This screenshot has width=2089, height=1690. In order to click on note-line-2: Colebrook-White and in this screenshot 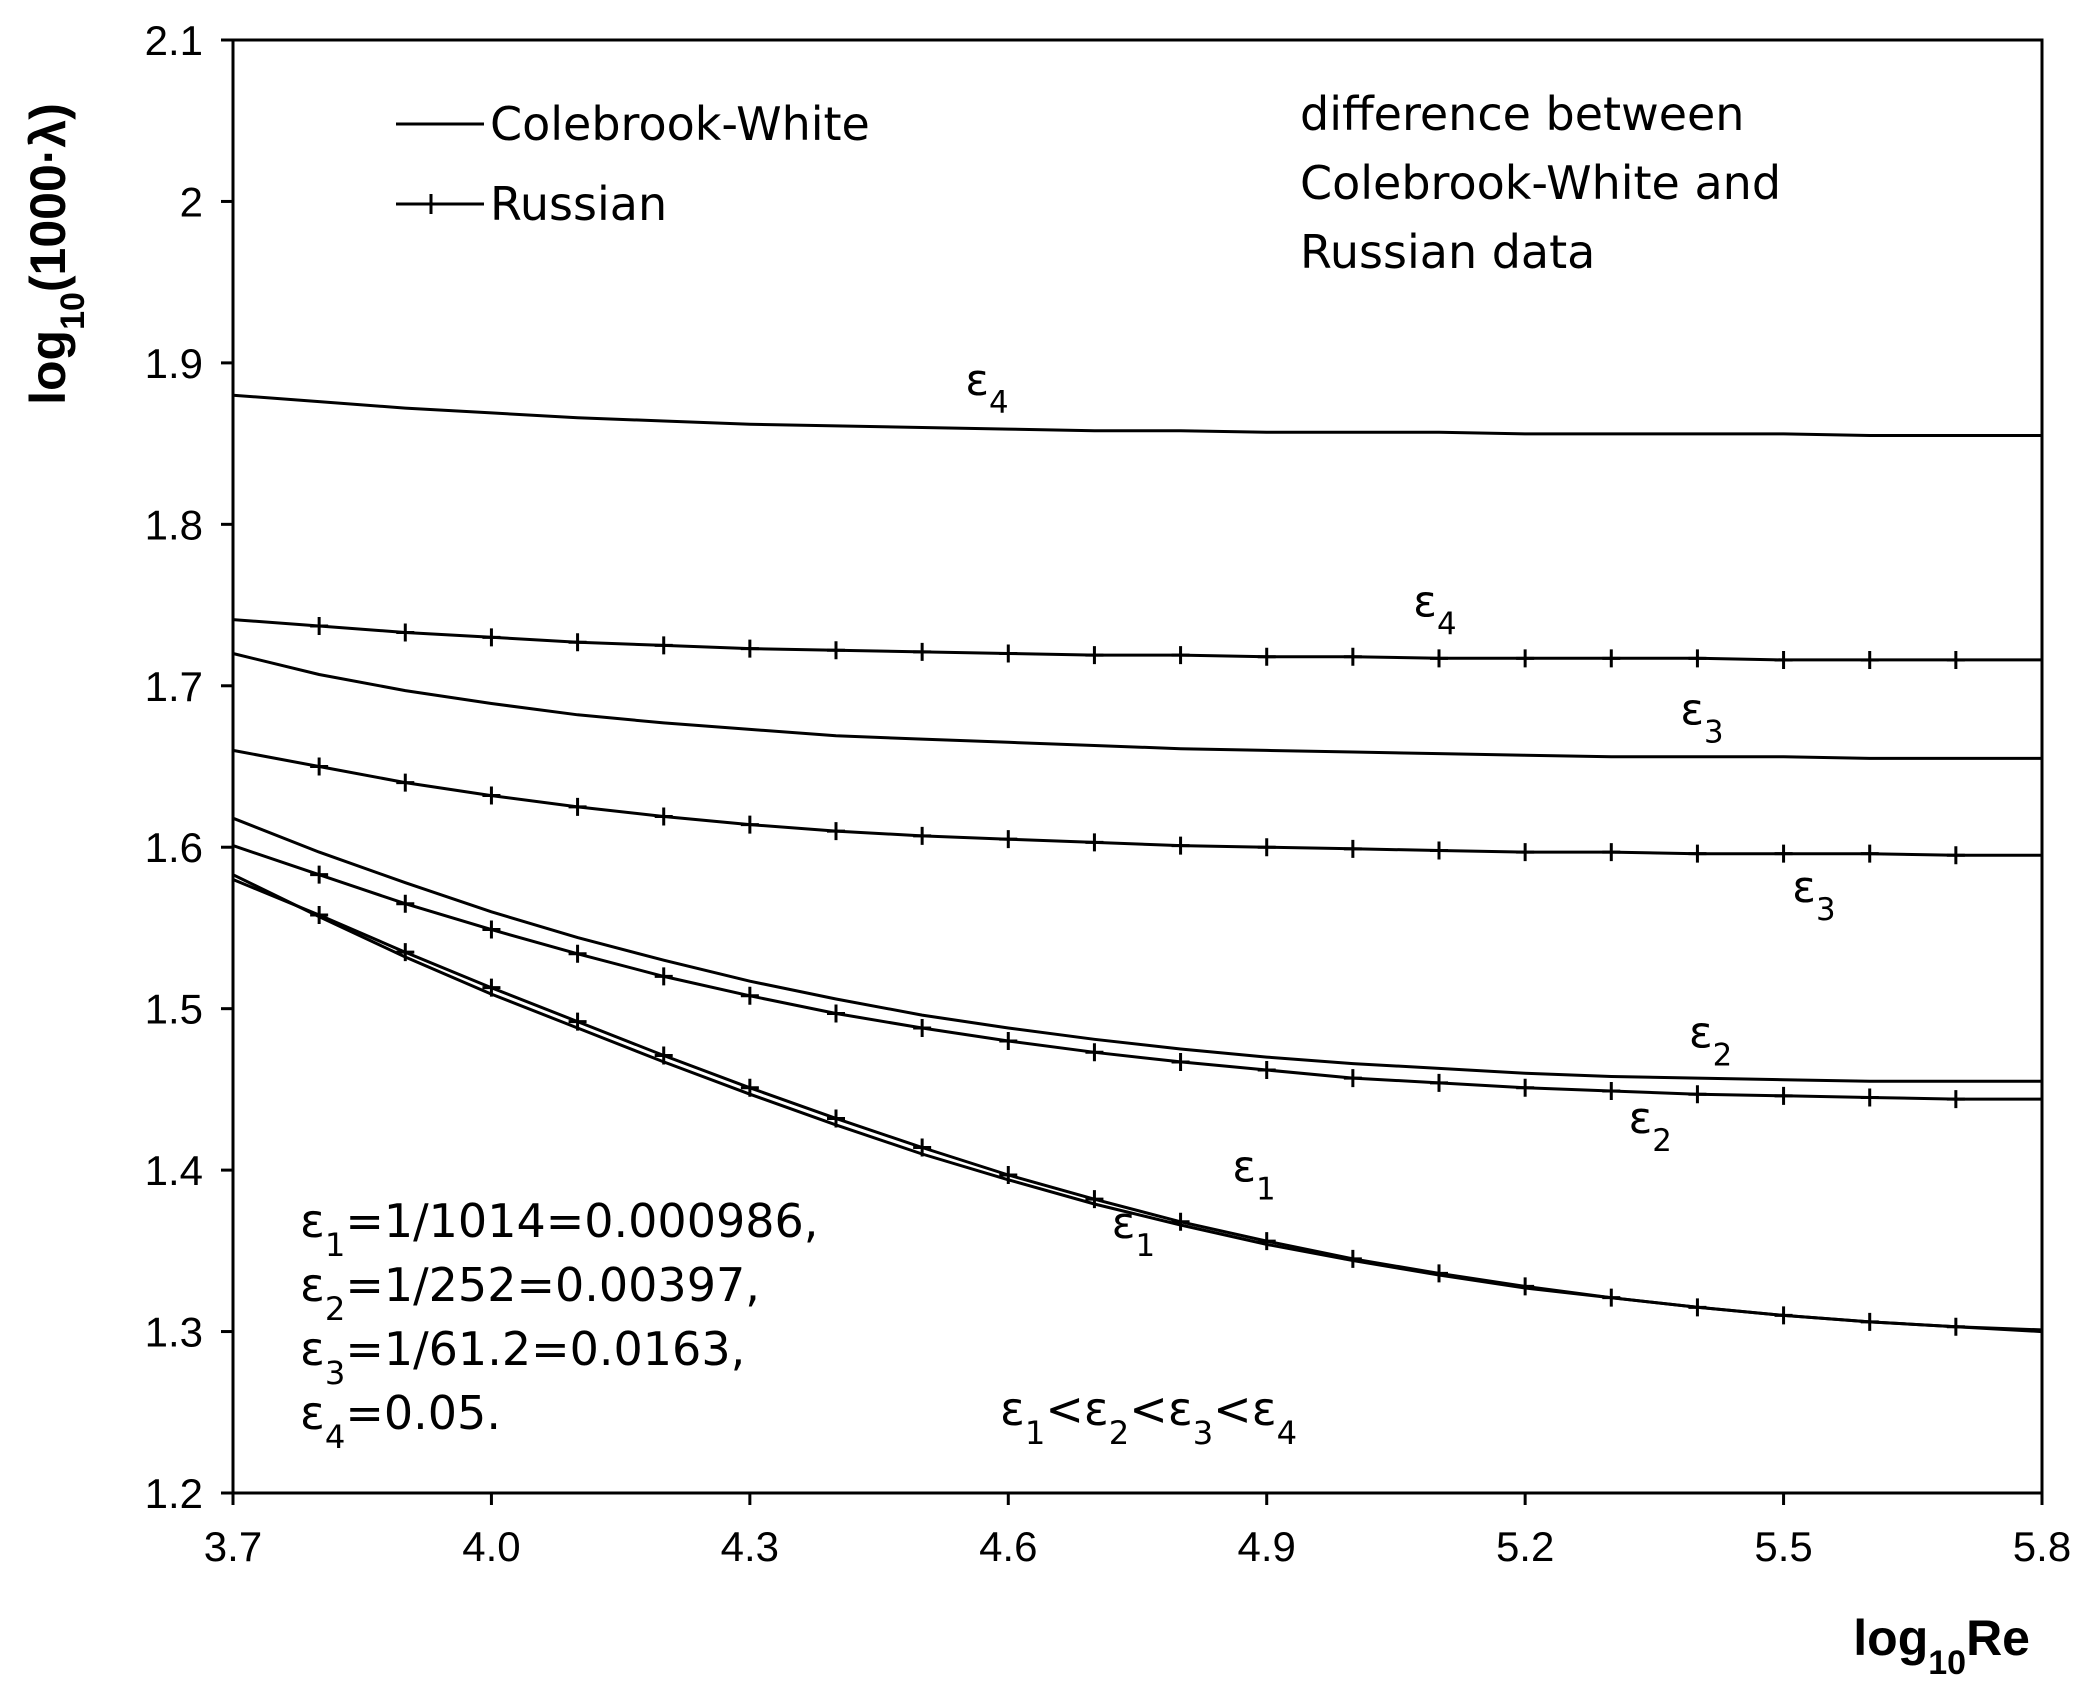, I will do `click(1540, 183)`.